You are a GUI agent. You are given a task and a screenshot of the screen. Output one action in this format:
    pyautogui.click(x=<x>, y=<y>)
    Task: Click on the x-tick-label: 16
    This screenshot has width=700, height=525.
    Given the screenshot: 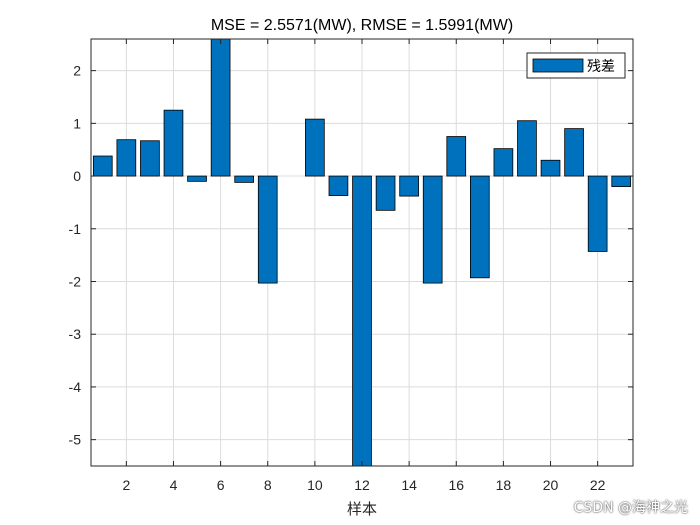 What is the action you would take?
    pyautogui.click(x=456, y=485)
    